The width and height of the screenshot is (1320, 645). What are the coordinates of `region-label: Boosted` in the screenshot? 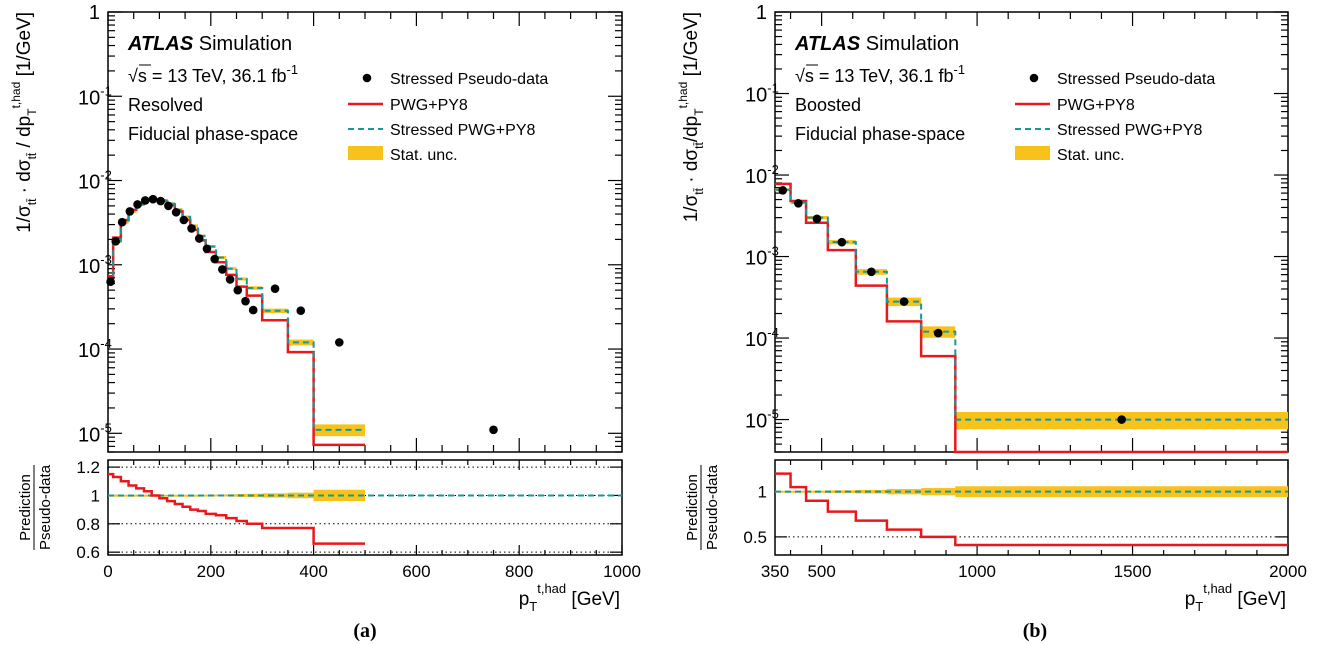 It's located at (828, 105).